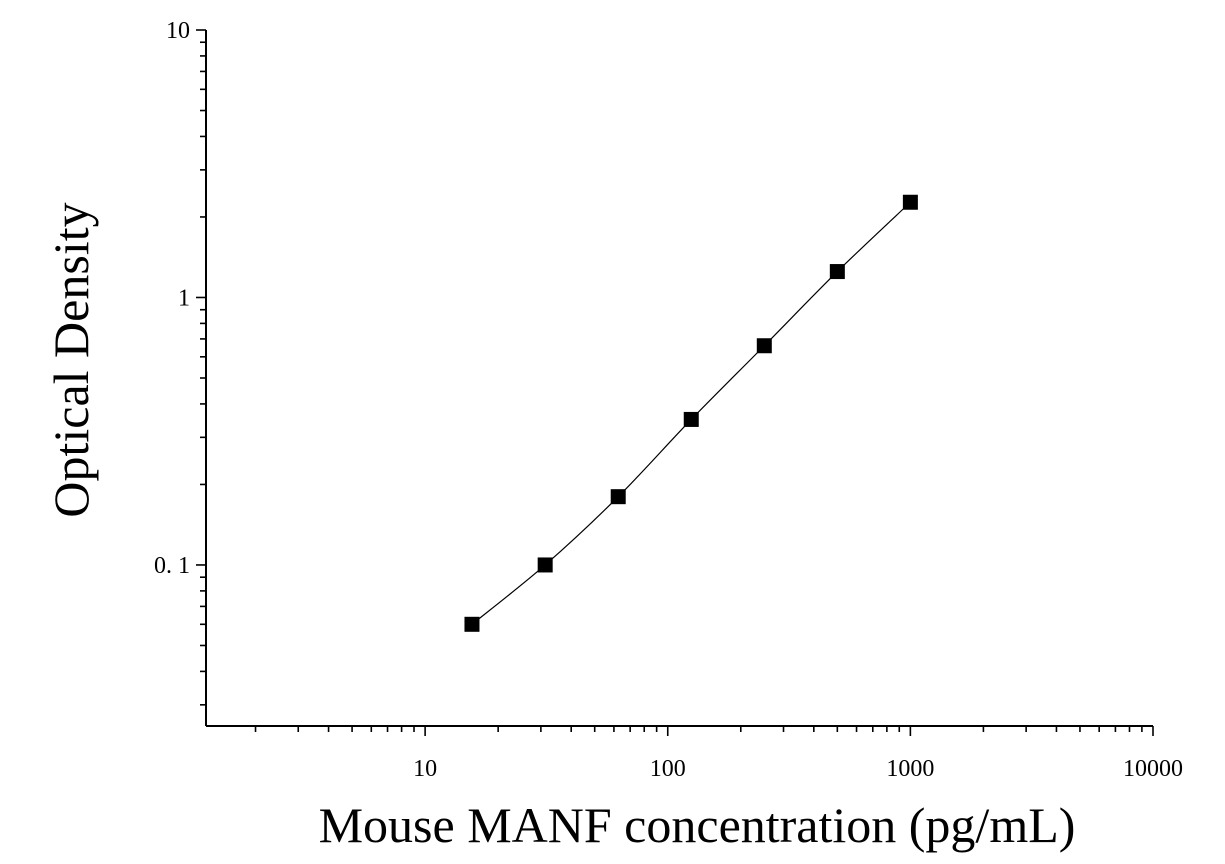  Describe the element at coordinates (910, 769) in the screenshot. I see `x-tick-label: 1000` at that location.